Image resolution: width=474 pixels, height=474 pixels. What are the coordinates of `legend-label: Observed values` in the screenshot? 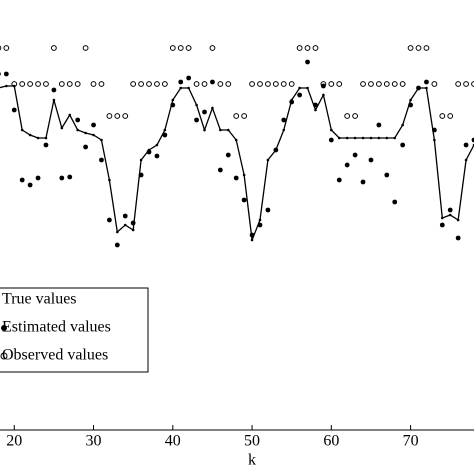 It's located at (55, 355).